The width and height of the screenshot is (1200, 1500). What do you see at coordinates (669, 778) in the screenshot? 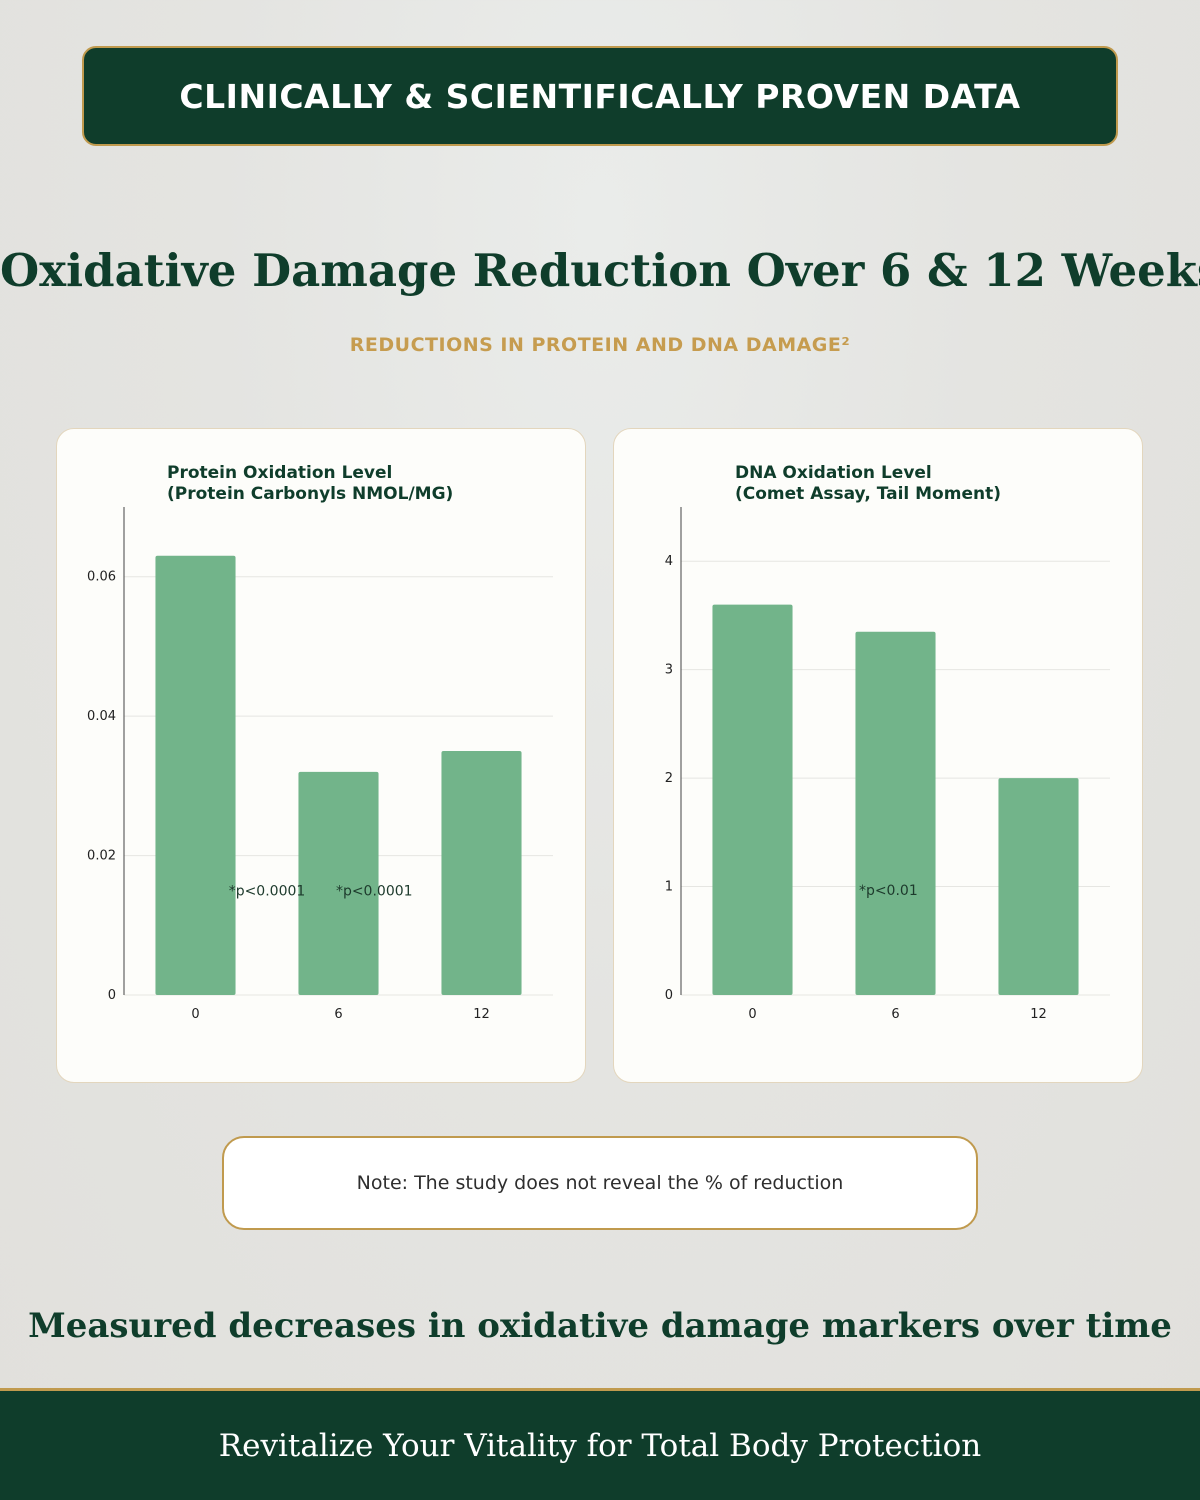
I see `dna-ytick-label: 2` at bounding box center [669, 778].